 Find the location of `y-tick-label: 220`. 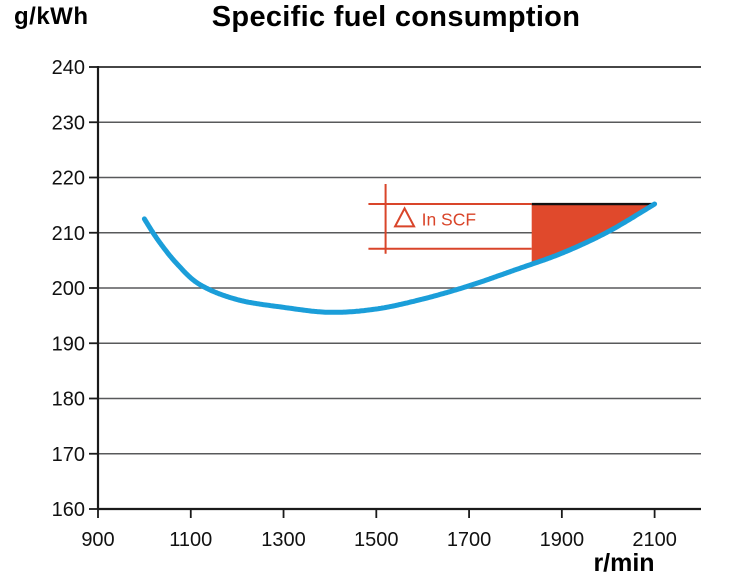

y-tick-label: 220 is located at coordinates (68, 179).